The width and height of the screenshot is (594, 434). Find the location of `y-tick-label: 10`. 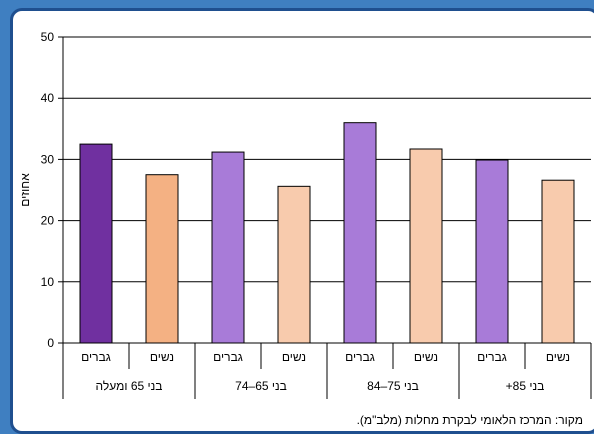

y-tick-label: 10 is located at coordinates (48, 282).